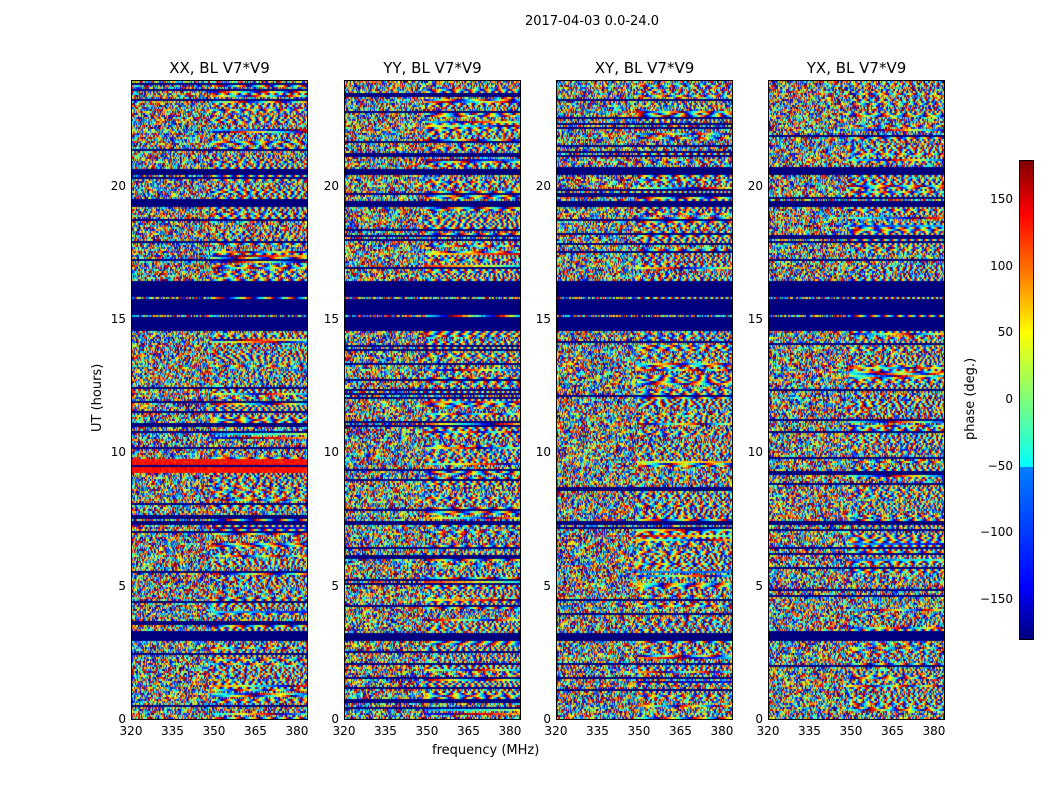 This screenshot has width=1050, height=800. Describe the element at coordinates (644, 68) in the screenshot. I see `panel-title: XY, BL V7*V9` at that location.